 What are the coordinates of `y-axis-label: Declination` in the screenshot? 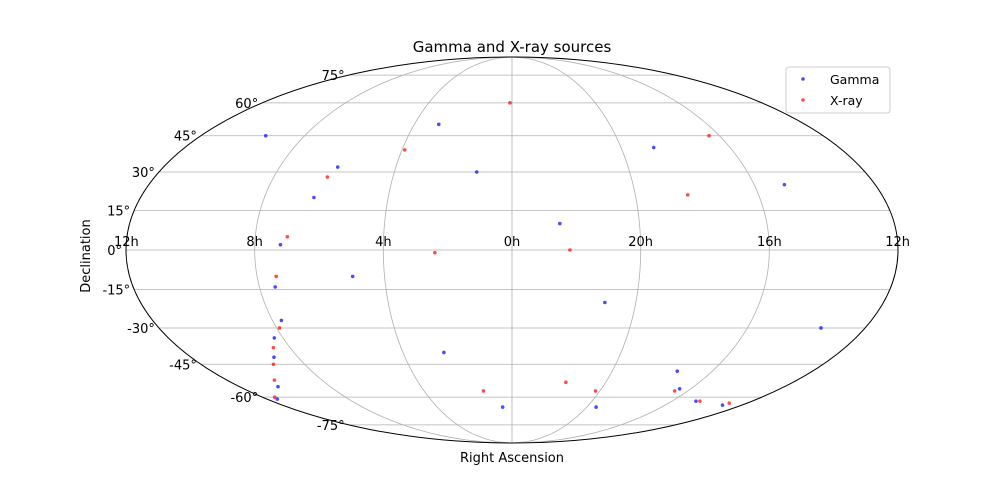 It's located at (86, 256).